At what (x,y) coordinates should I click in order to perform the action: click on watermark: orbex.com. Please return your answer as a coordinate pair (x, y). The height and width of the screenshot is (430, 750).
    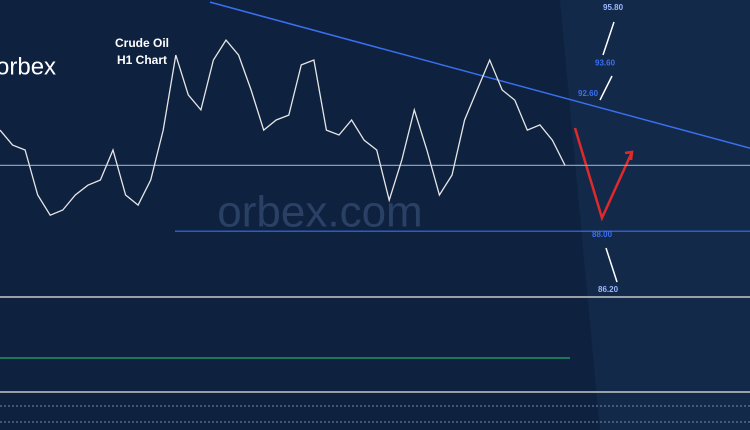
    Looking at the image, I should click on (319, 212).